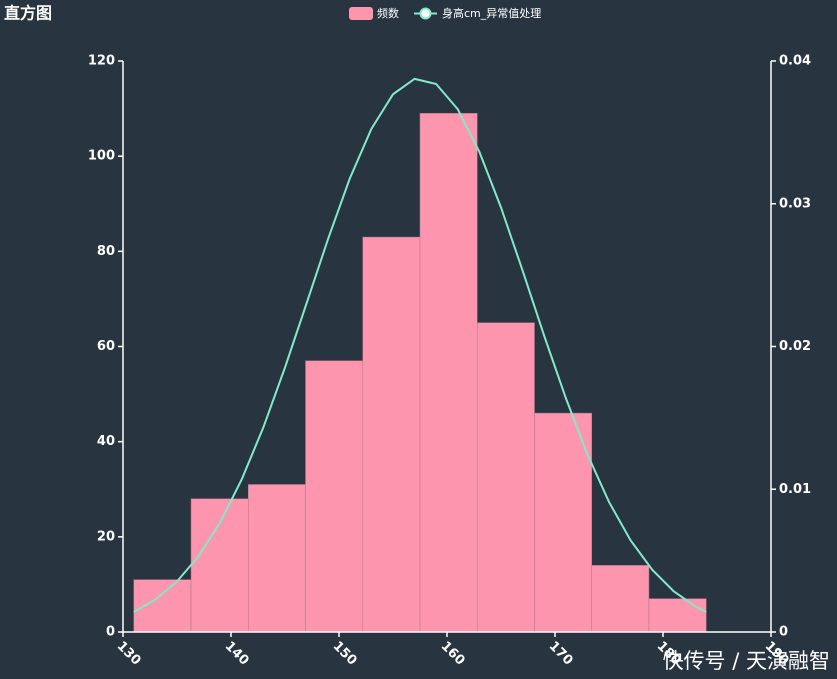 The width and height of the screenshot is (837, 679). What do you see at coordinates (110, 632) in the screenshot?
I see `y-tick-label: 0` at bounding box center [110, 632].